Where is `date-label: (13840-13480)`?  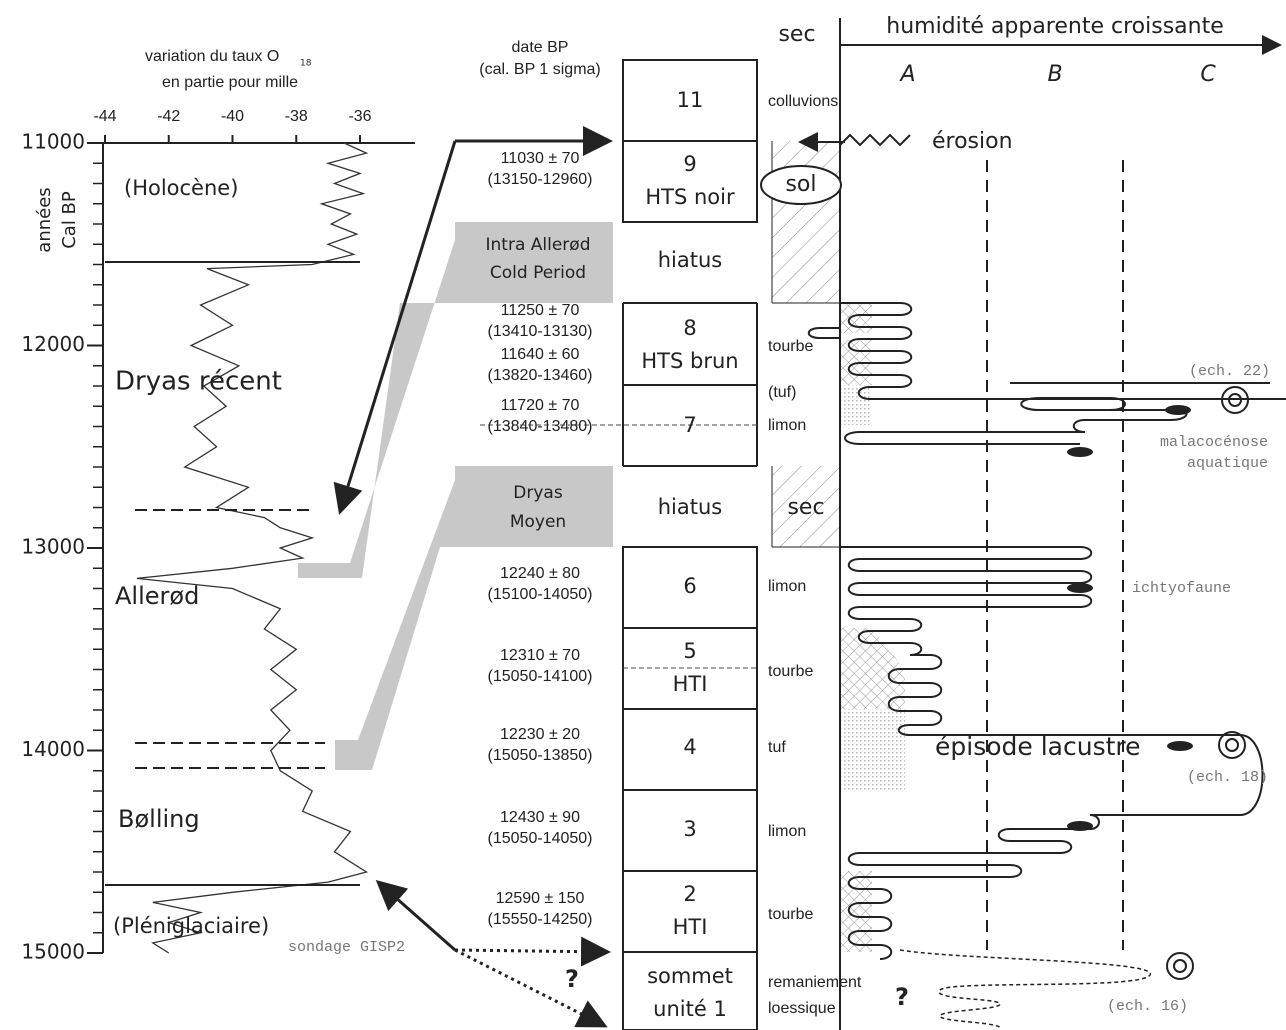 date-label: (13840-13480) is located at coordinates (540, 426).